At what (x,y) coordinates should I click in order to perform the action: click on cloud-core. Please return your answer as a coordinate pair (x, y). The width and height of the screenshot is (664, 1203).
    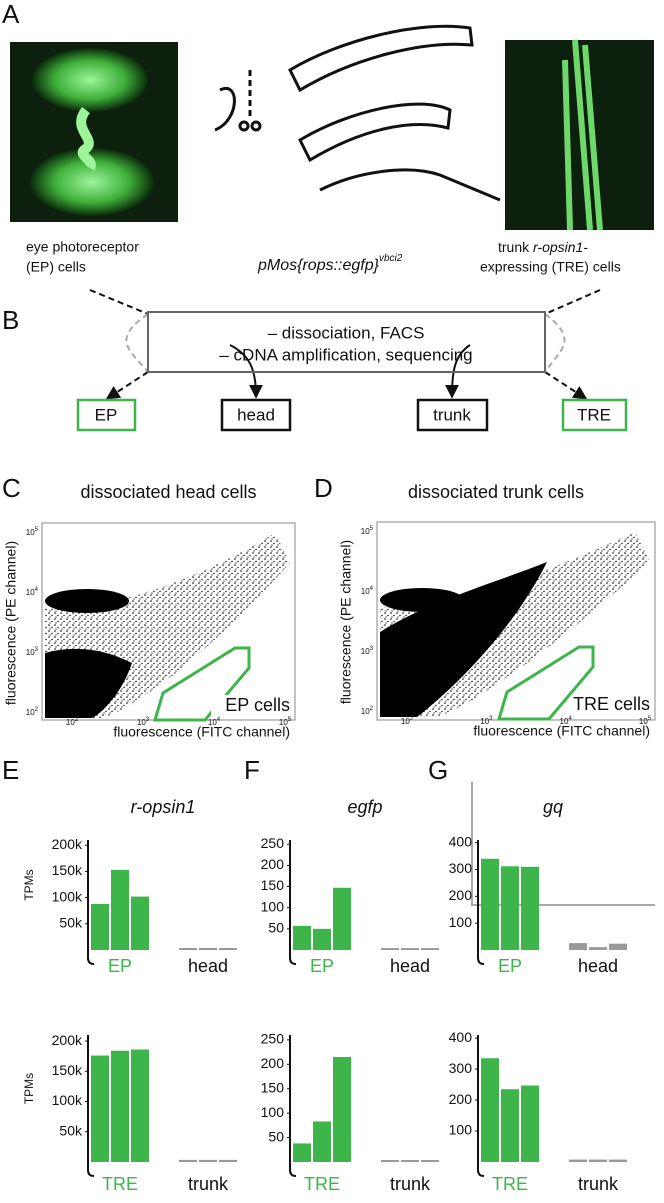
    Looking at the image, I should click on (463, 639).